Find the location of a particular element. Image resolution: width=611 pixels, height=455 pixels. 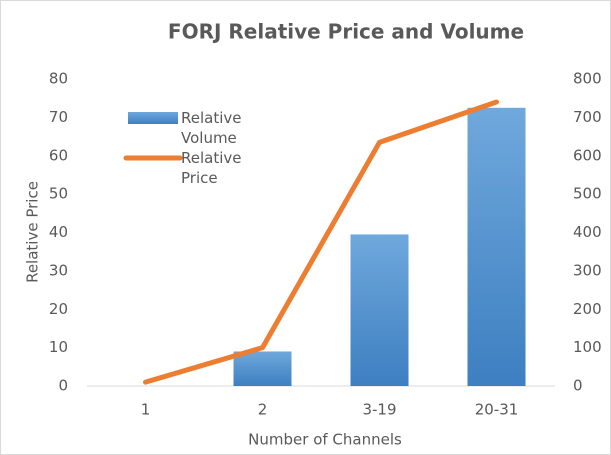

y-tick-label: 0 is located at coordinates (63, 386).